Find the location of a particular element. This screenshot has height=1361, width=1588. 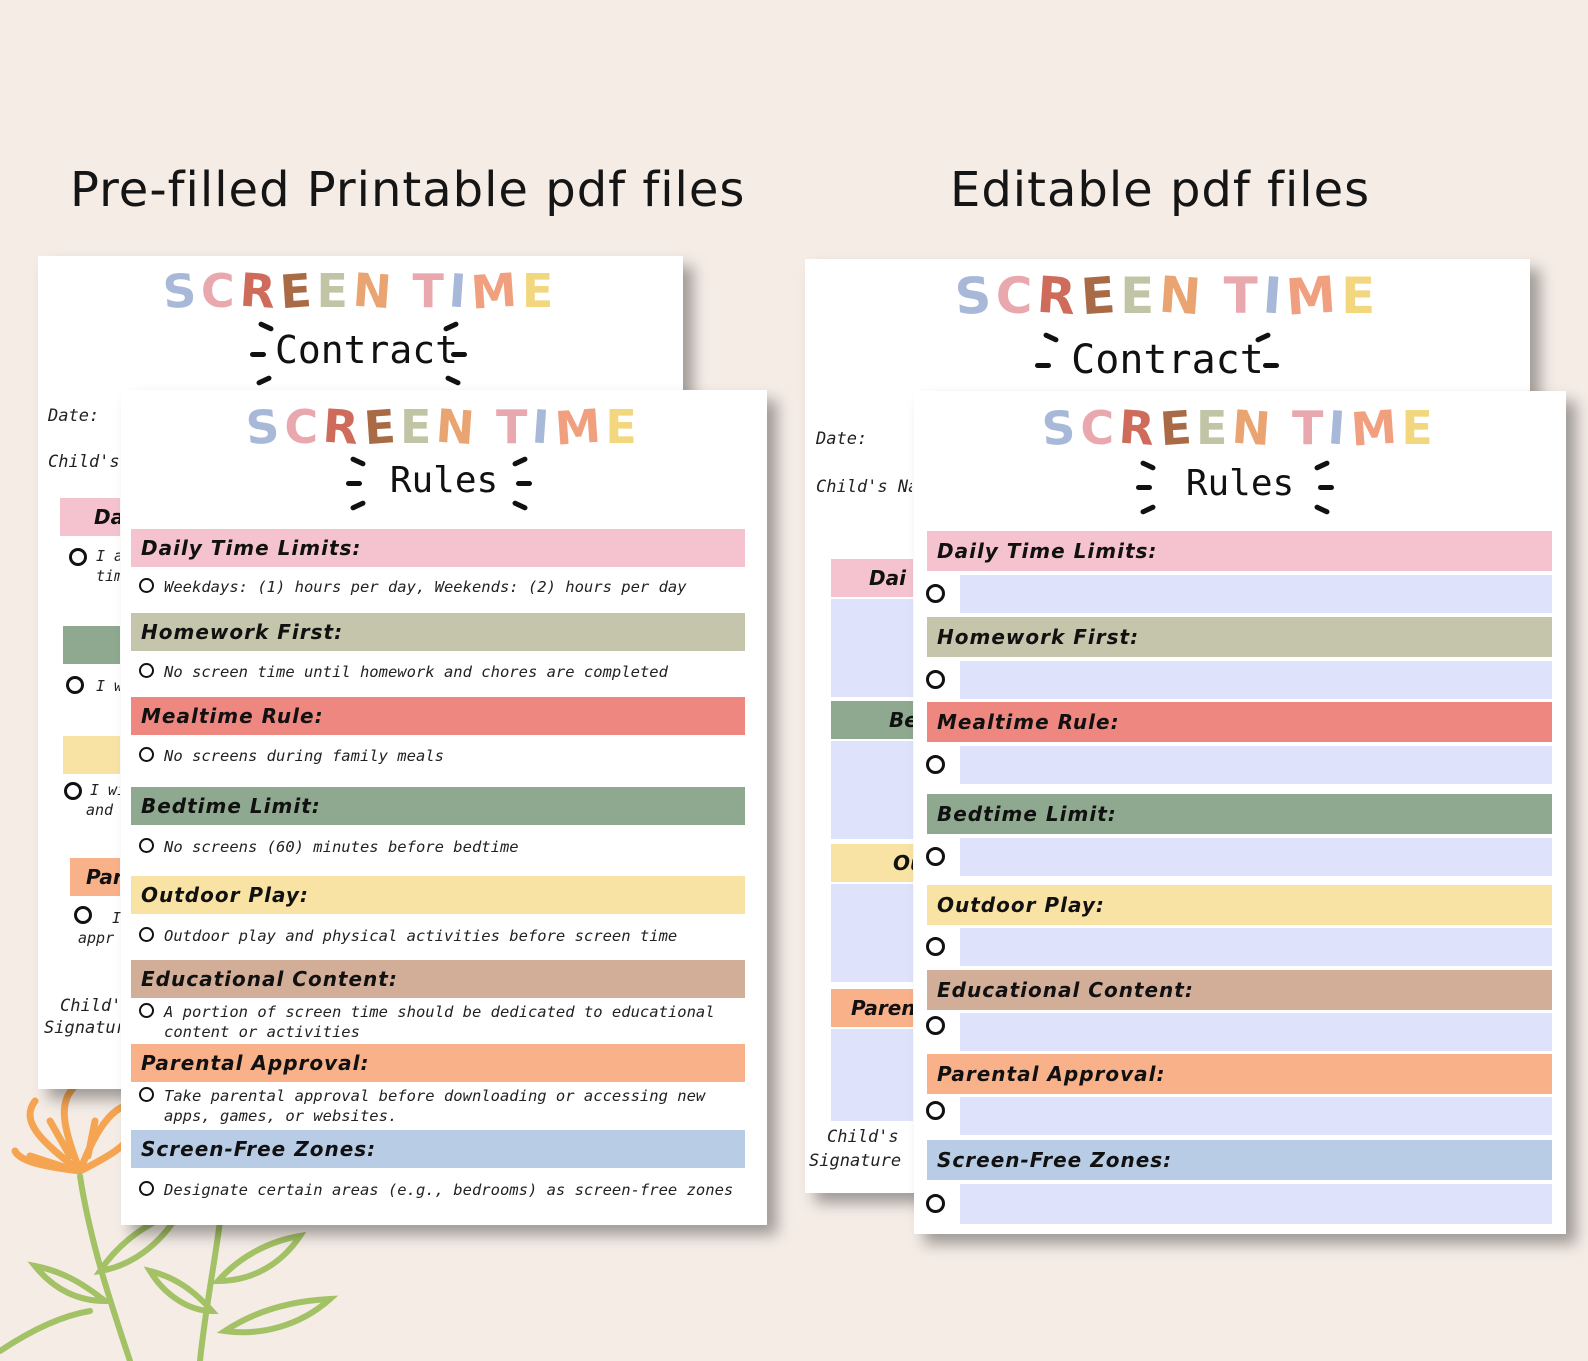

heading-prefilled: Pre-filled Printable pdf files is located at coordinates (408, 190).